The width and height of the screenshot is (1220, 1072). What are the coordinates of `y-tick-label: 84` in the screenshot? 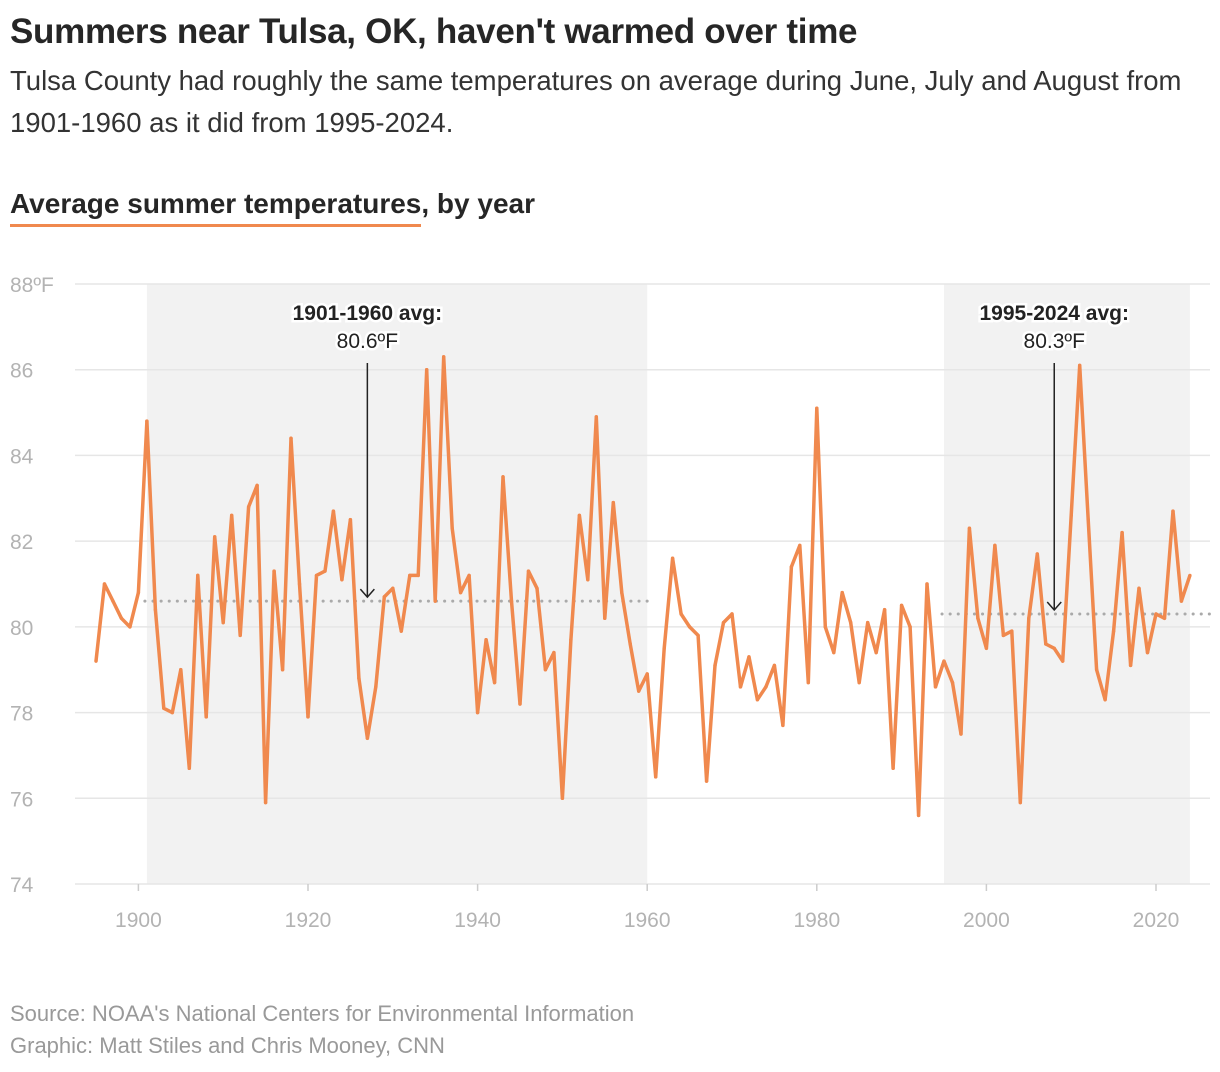 It's located at (22, 456).